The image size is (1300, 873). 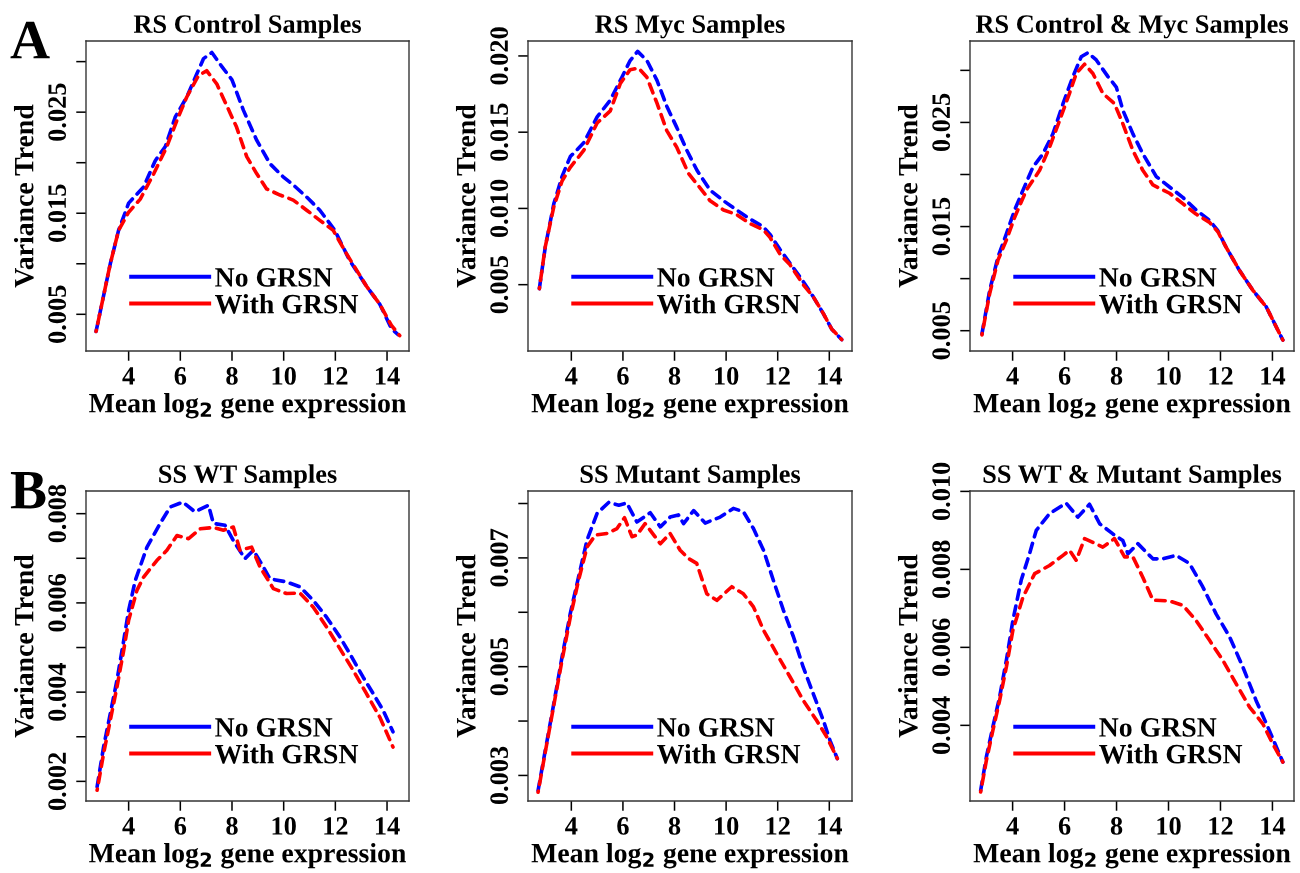 What do you see at coordinates (1132, 476) in the screenshot?
I see `chart-title: SS WT & Mutant Samples` at bounding box center [1132, 476].